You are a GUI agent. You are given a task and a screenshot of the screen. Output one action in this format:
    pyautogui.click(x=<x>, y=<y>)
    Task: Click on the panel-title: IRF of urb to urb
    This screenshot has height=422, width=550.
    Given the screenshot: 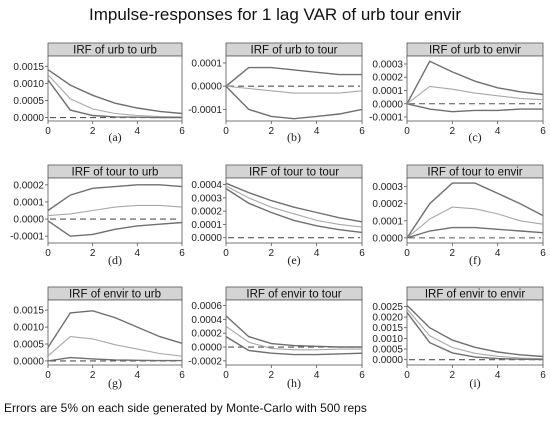 What is the action you would take?
    pyautogui.click(x=115, y=51)
    